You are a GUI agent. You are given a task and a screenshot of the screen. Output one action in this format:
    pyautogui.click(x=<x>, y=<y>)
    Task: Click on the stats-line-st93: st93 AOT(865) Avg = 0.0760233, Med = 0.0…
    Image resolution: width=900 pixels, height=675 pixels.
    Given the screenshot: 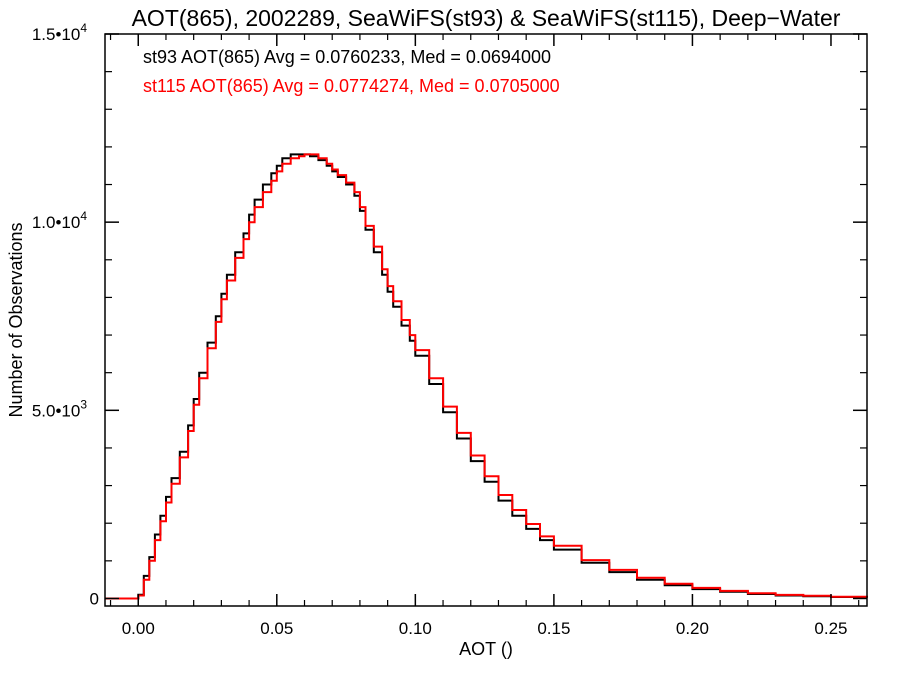 What is the action you would take?
    pyautogui.click(x=347, y=57)
    